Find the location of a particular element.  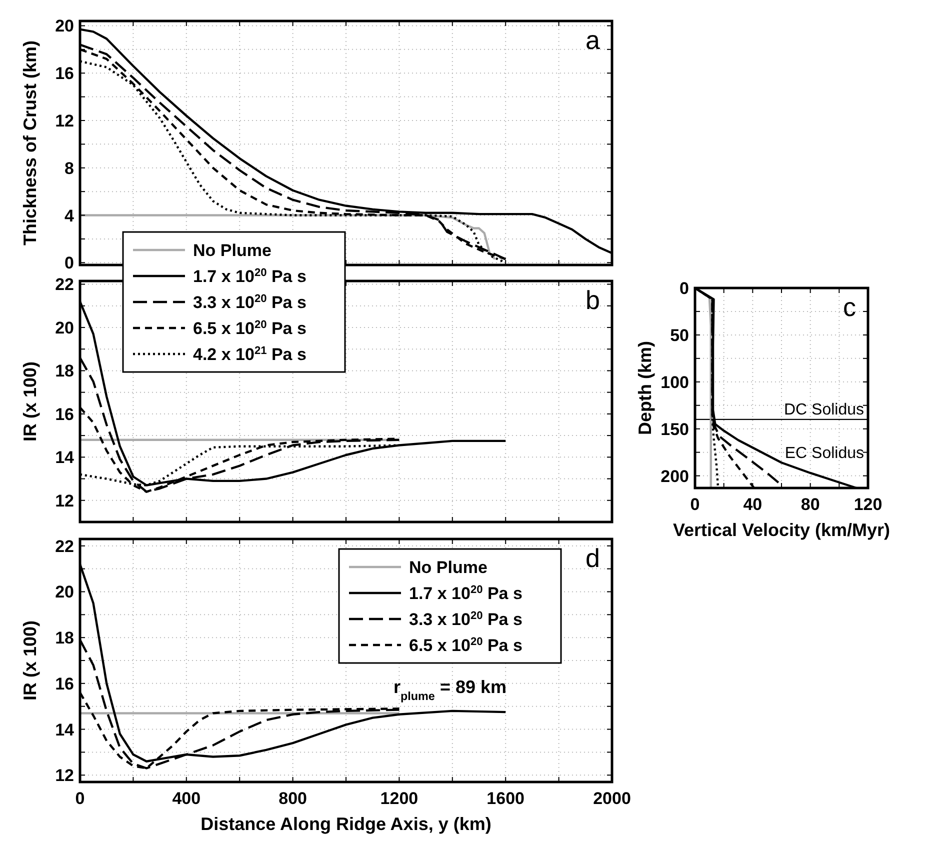

annotation: r$_{plume}$ = 89 km is located at coordinates (450, 689).